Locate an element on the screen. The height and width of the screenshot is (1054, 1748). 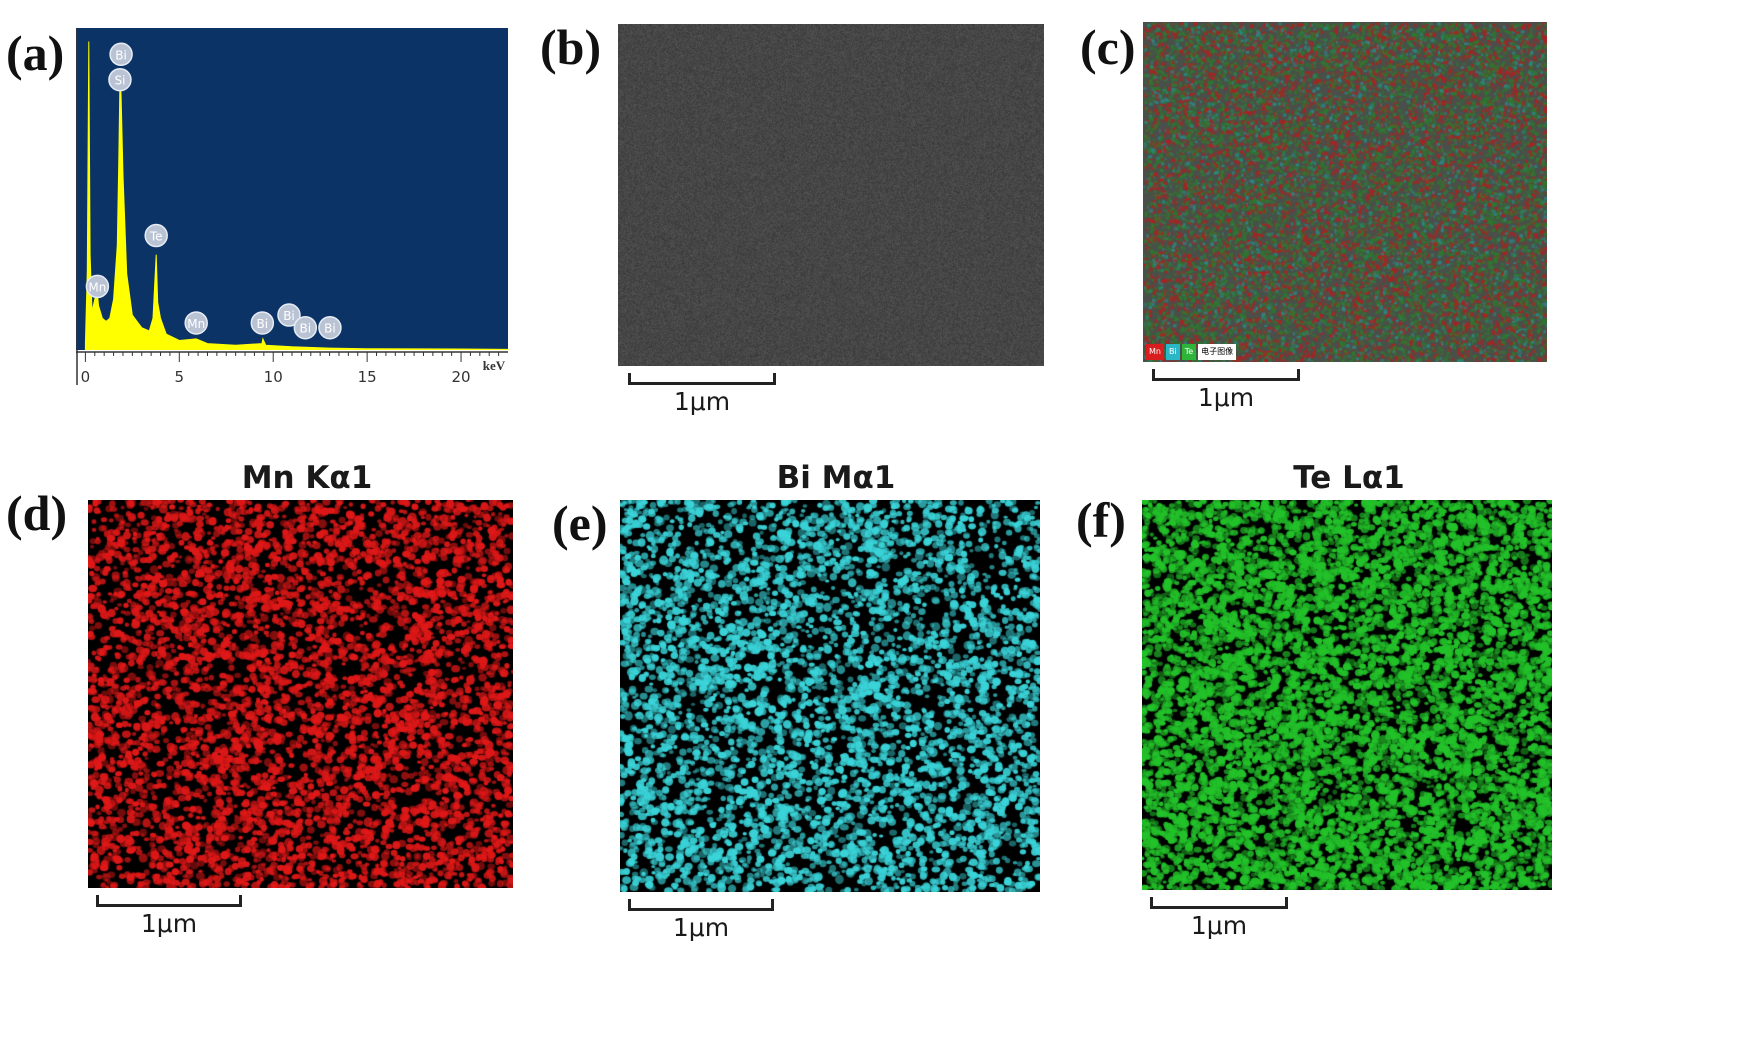
eds-spectrum-chart: 0 5 10 15 20 keV Bi Si Te Mn Mn Bi Bi Bi Bi is located at coordinates (296, 209).